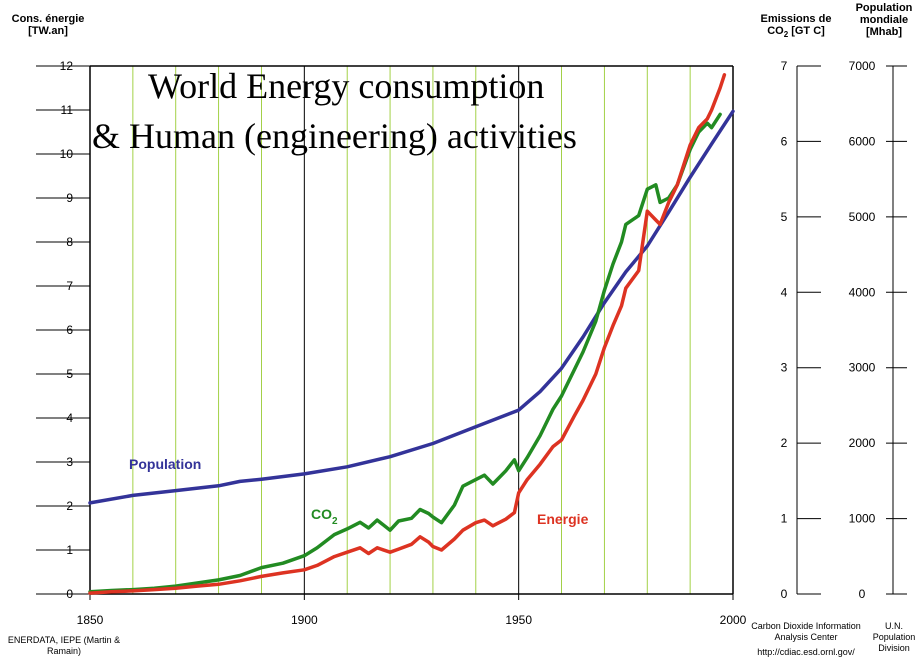  What do you see at coordinates (518, 620) in the screenshot?
I see `x-axis-tick-label: 1950` at bounding box center [518, 620].